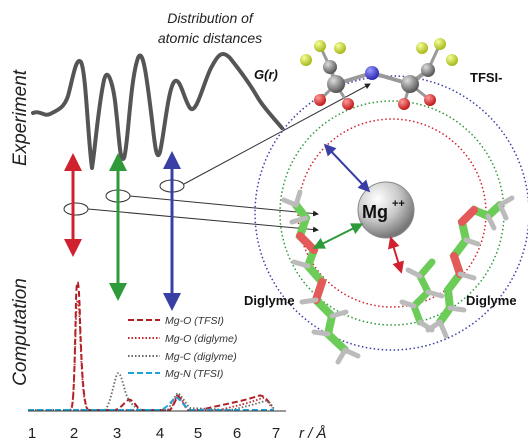 This screenshot has width=528, height=443. What do you see at coordinates (422, 295) in the screenshot?
I see `diglyme-chain-icon` at bounding box center [422, 295].